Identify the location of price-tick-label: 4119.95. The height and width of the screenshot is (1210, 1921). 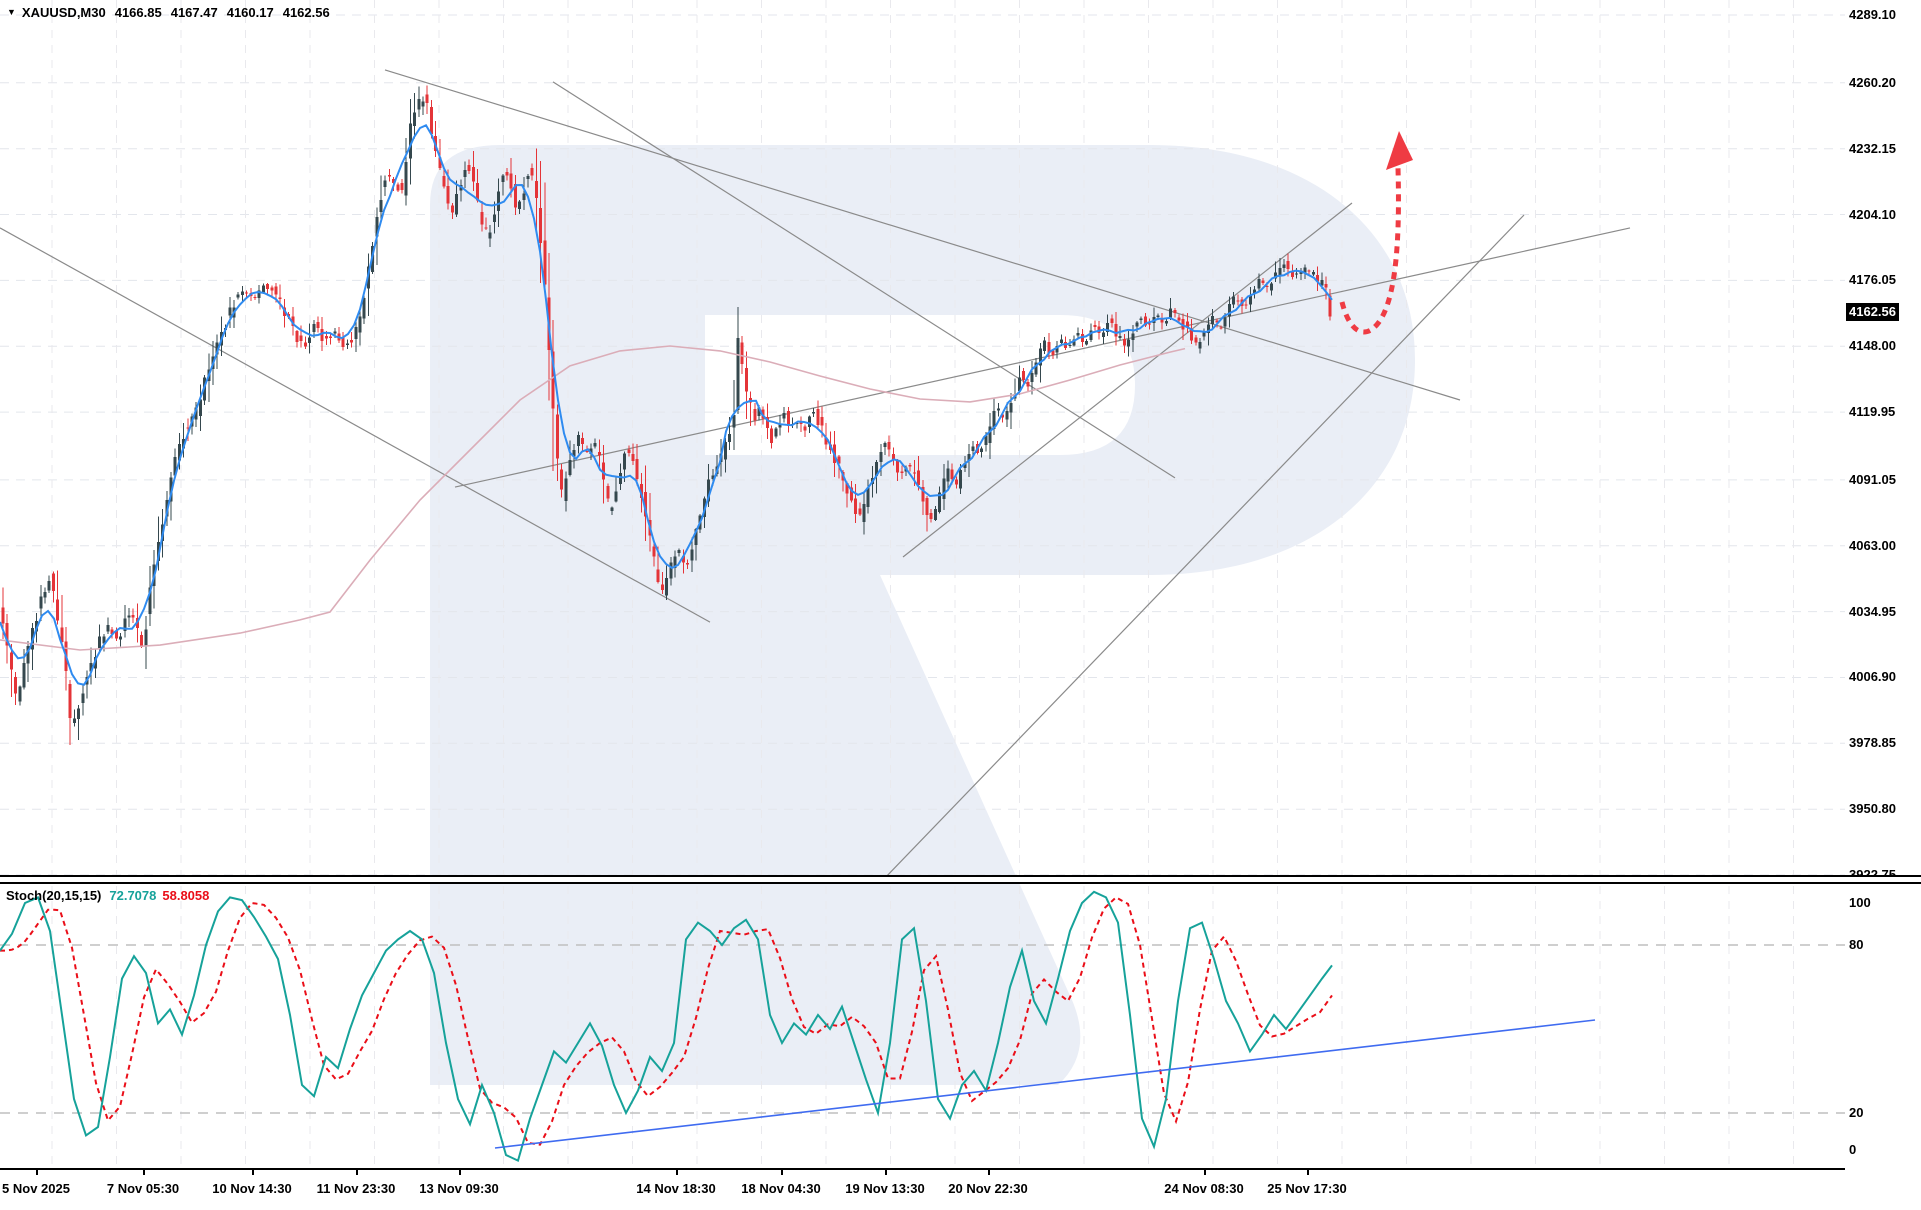
(1872, 412).